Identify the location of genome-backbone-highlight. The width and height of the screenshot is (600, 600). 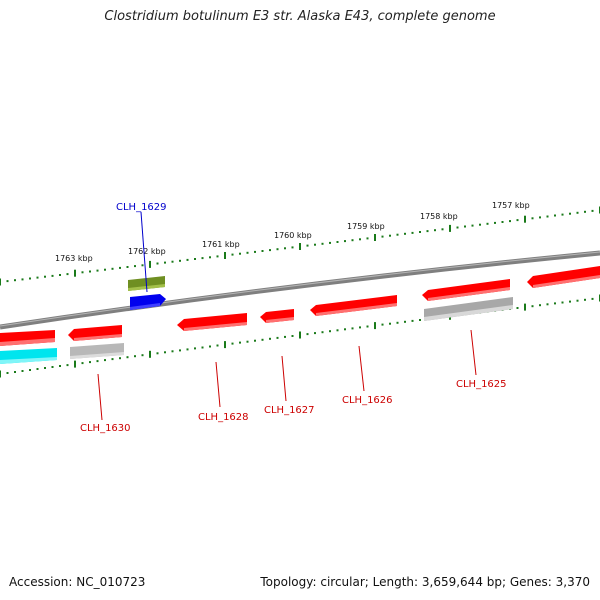
(300, 289).